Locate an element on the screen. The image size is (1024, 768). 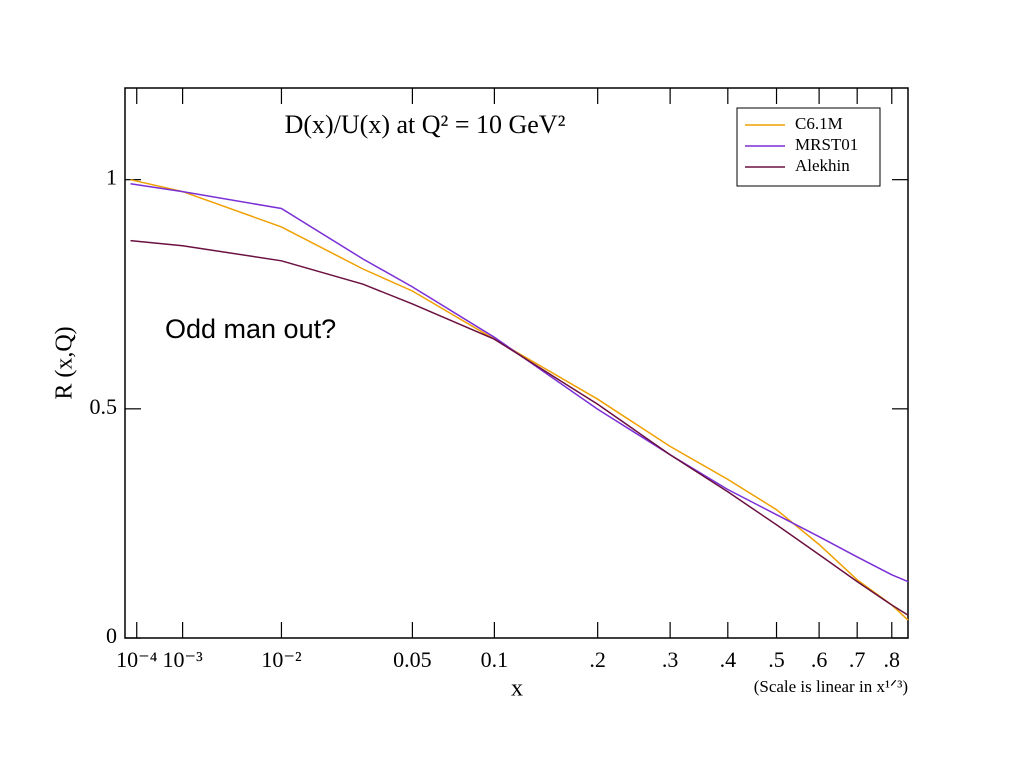
x-tick-label: 0.05 is located at coordinates (412, 659).